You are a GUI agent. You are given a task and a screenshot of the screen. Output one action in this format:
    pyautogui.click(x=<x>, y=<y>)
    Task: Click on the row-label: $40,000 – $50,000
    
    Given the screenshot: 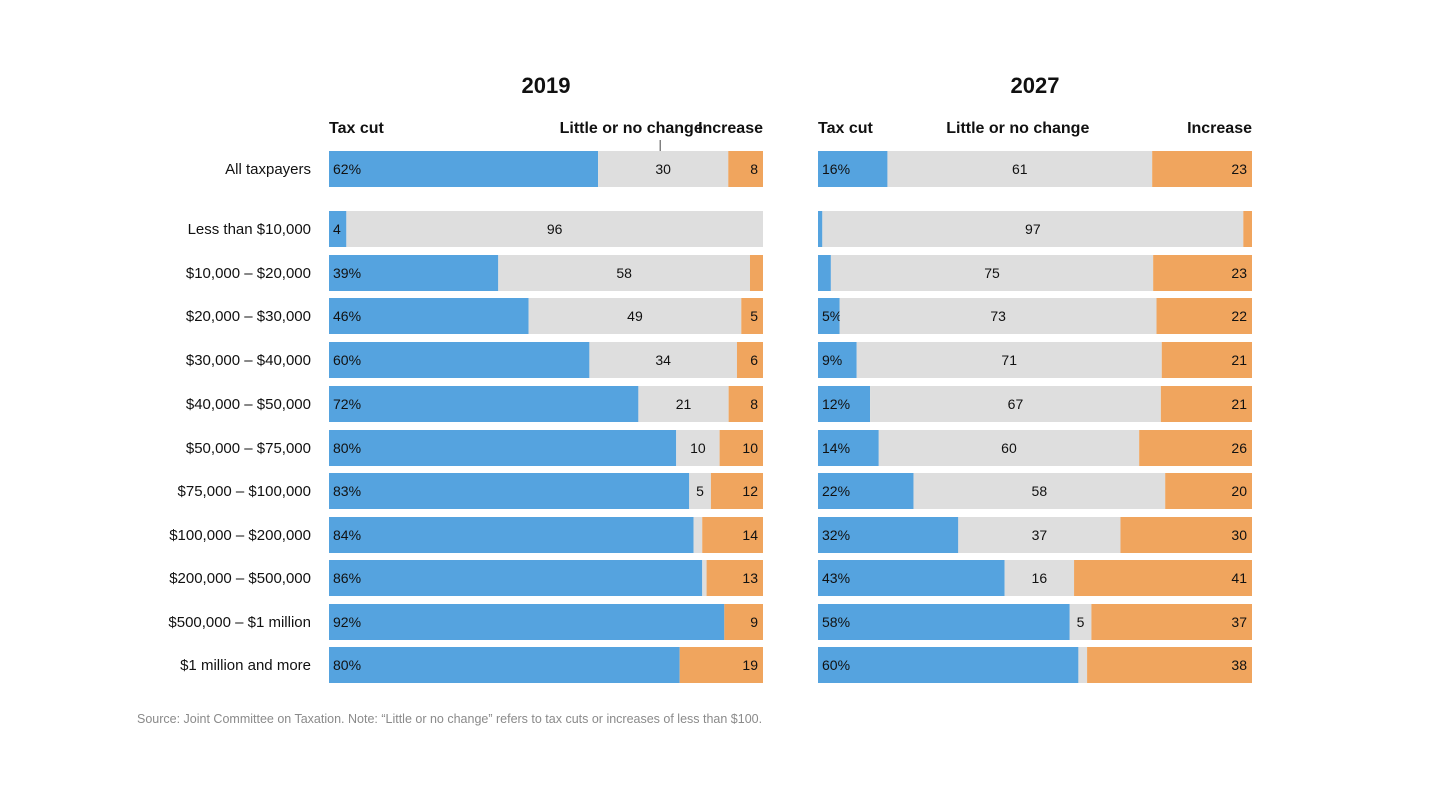 What is the action you would take?
    pyautogui.click(x=248, y=404)
    